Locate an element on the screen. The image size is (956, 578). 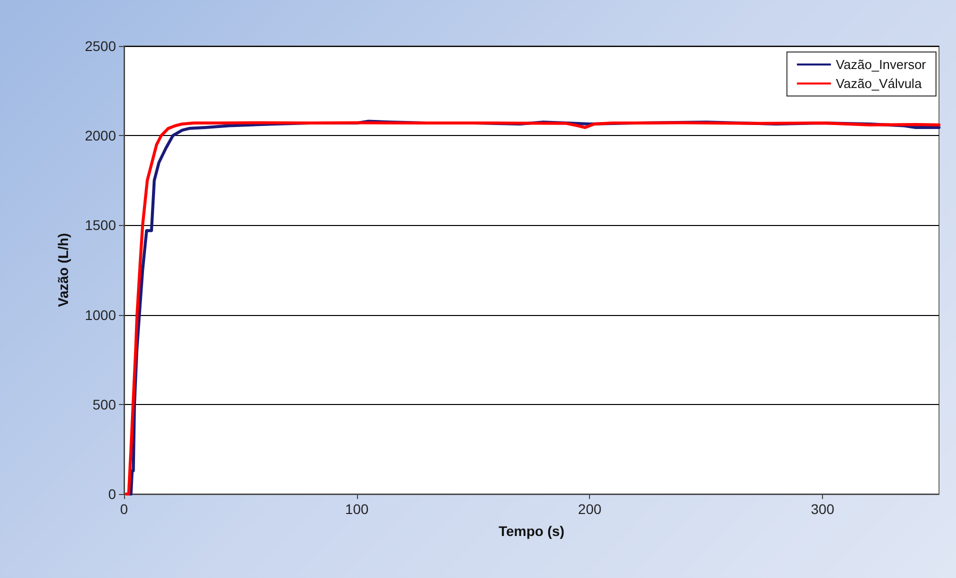
x-axis-title: Tempo (s) is located at coordinates (531, 531).